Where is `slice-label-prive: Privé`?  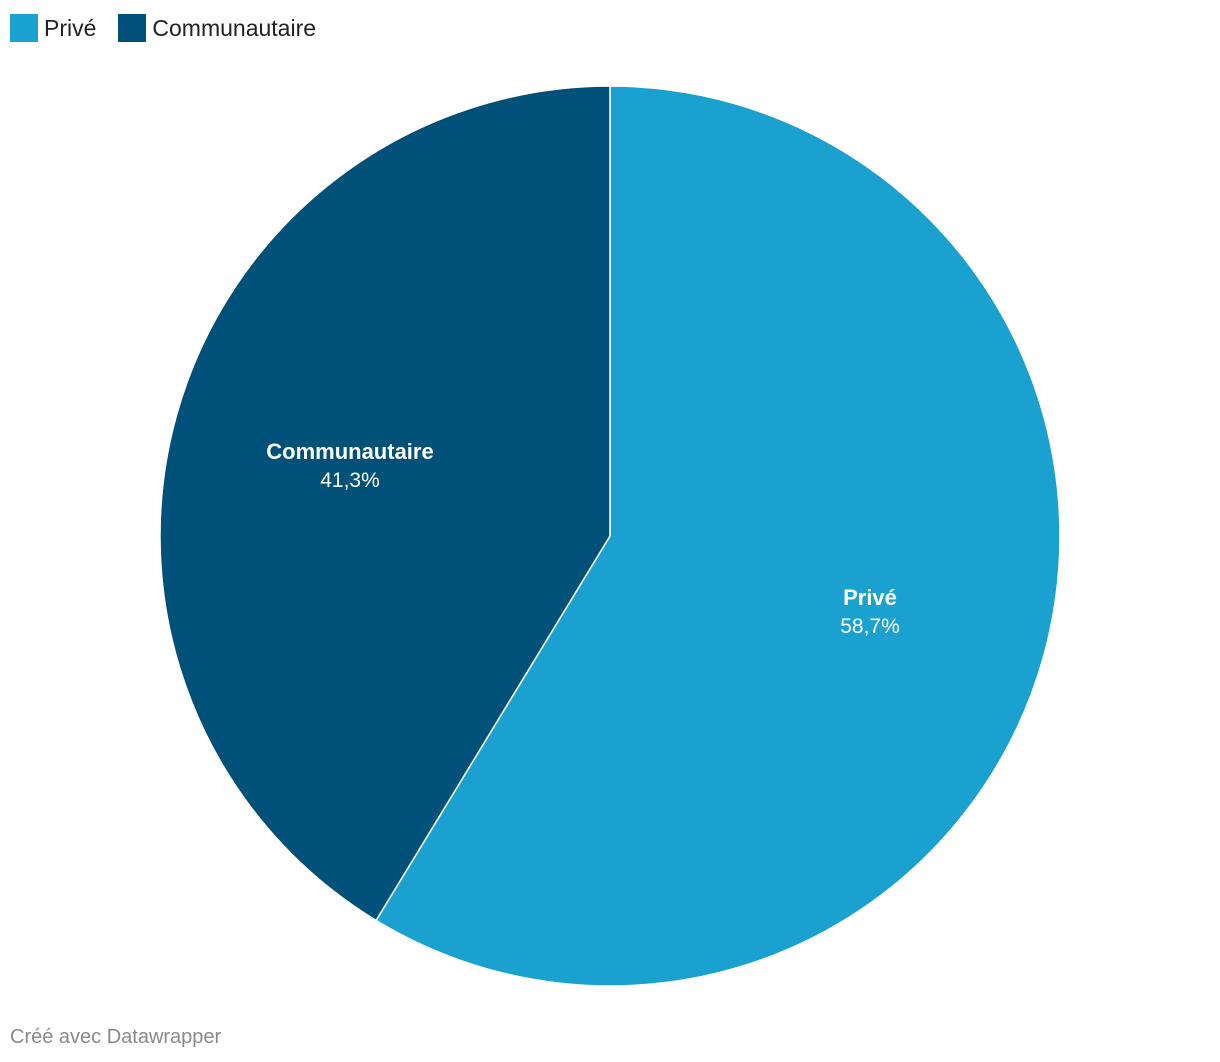
slice-label-prive: Privé is located at coordinates (870, 597).